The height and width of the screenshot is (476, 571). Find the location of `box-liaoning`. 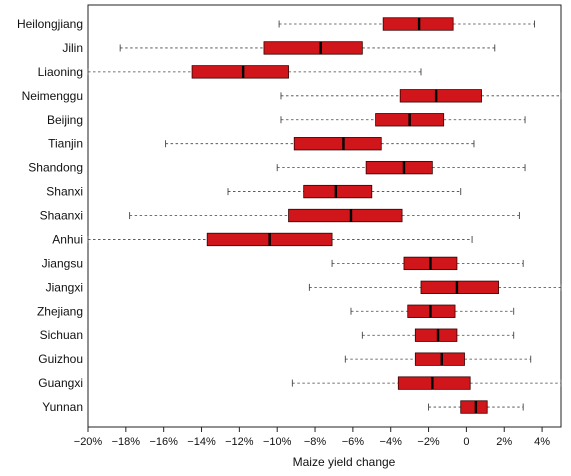

box-liaoning is located at coordinates (254, 72).